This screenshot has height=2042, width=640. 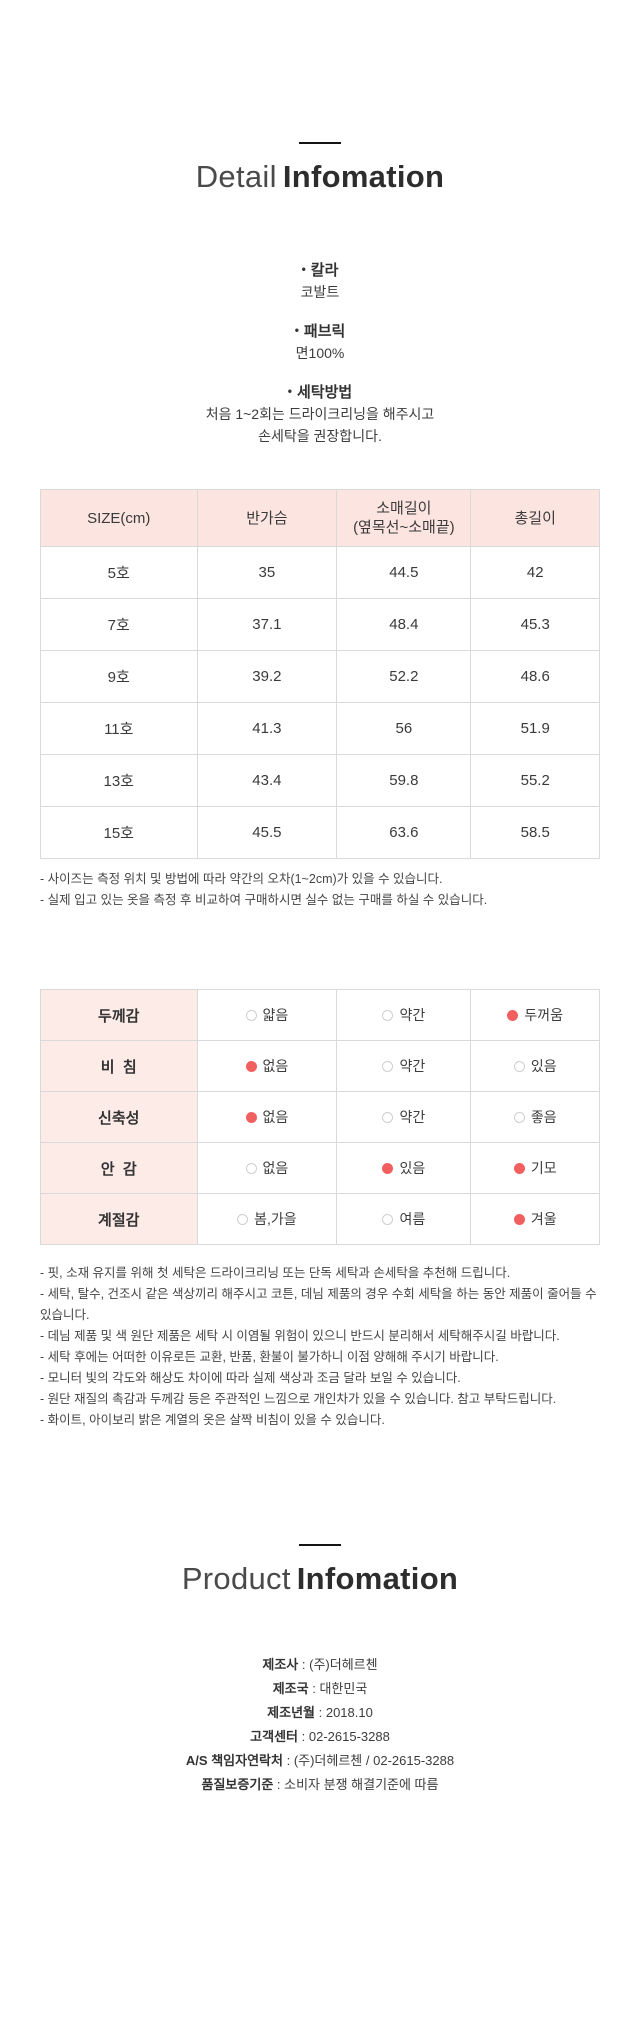 What do you see at coordinates (535, 624) in the screenshot?
I see `length-cell: 45.3` at bounding box center [535, 624].